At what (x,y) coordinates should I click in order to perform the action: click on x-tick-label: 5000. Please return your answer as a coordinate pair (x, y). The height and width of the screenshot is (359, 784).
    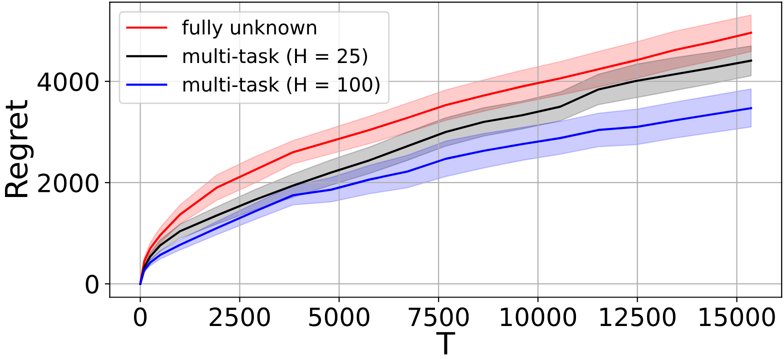
    Looking at the image, I should click on (339, 316).